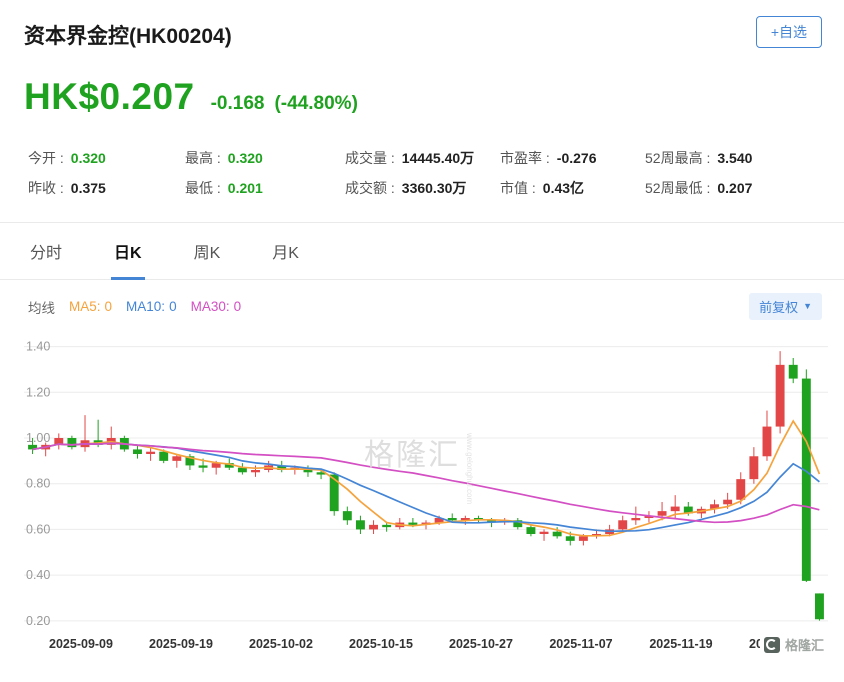 The width and height of the screenshot is (844, 682). What do you see at coordinates (38, 575) in the screenshot?
I see `y-axis-label: 0.40` at bounding box center [38, 575].